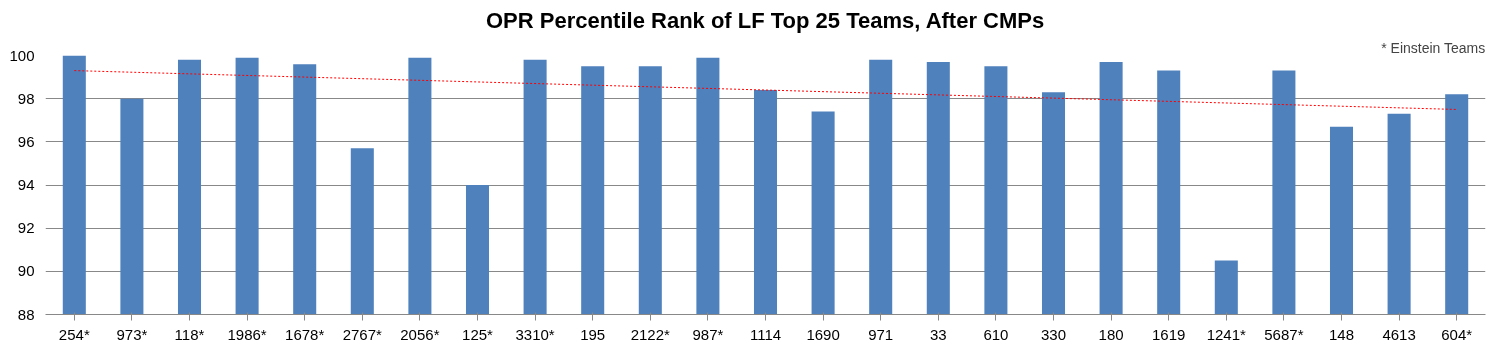 Image resolution: width=1505 pixels, height=349 pixels. I want to click on x-tick-label: 971, so click(881, 334).